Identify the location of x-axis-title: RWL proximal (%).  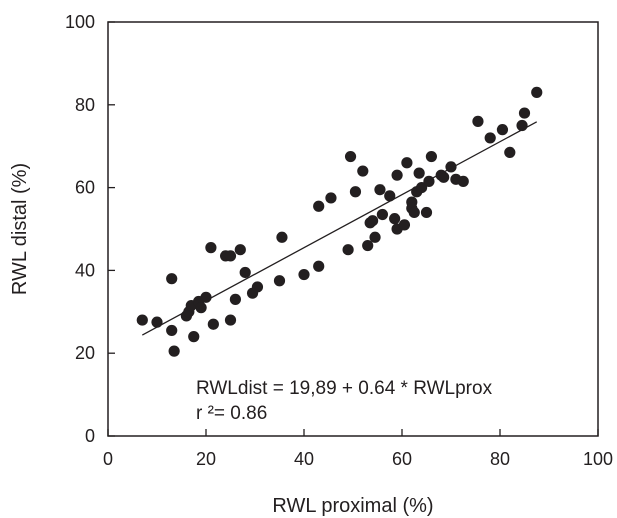
(352, 506).